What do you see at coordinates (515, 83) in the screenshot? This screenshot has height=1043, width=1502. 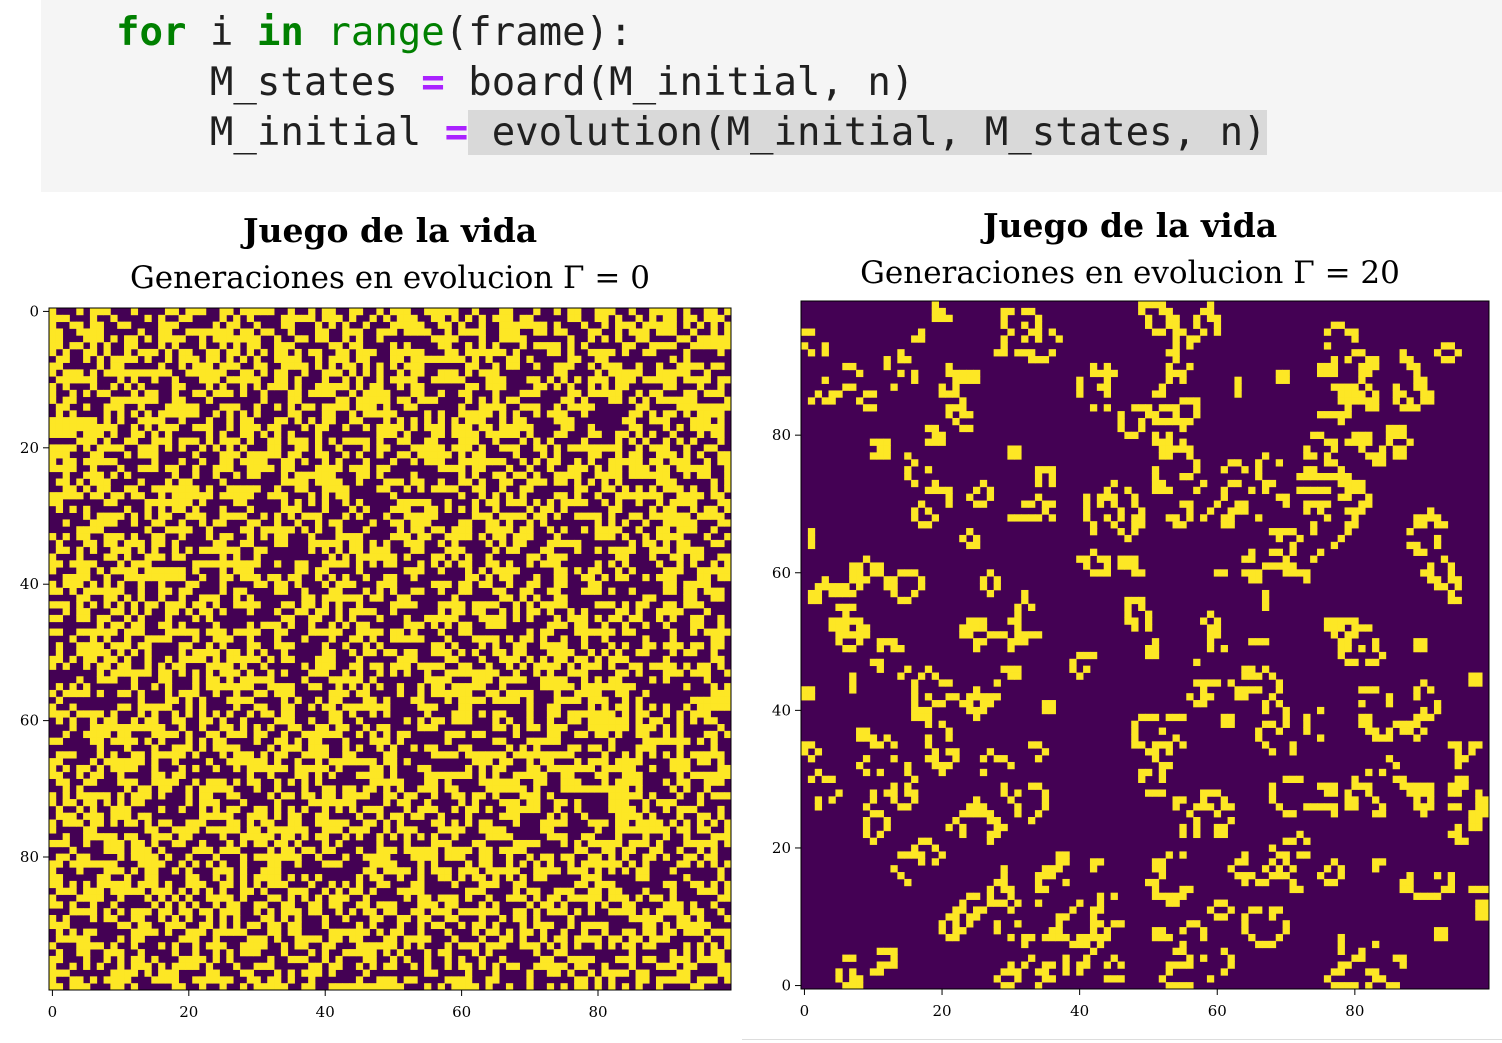 I see `code-line-2: M_states = board(M_initial, n)` at bounding box center [515, 83].